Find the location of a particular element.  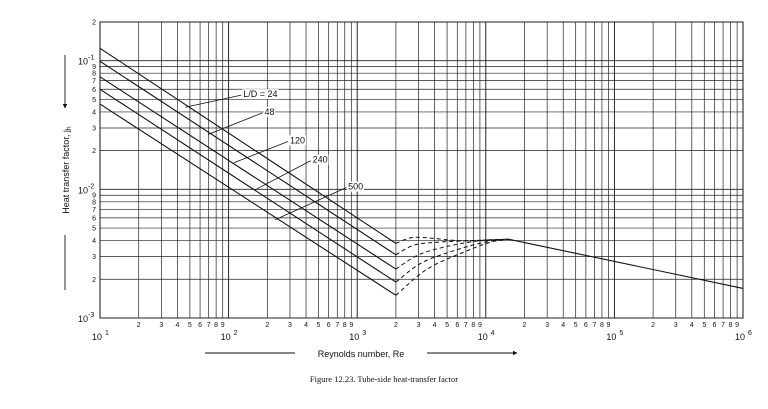

y-major-tick-exponent: -3 is located at coordinates (91, 315).